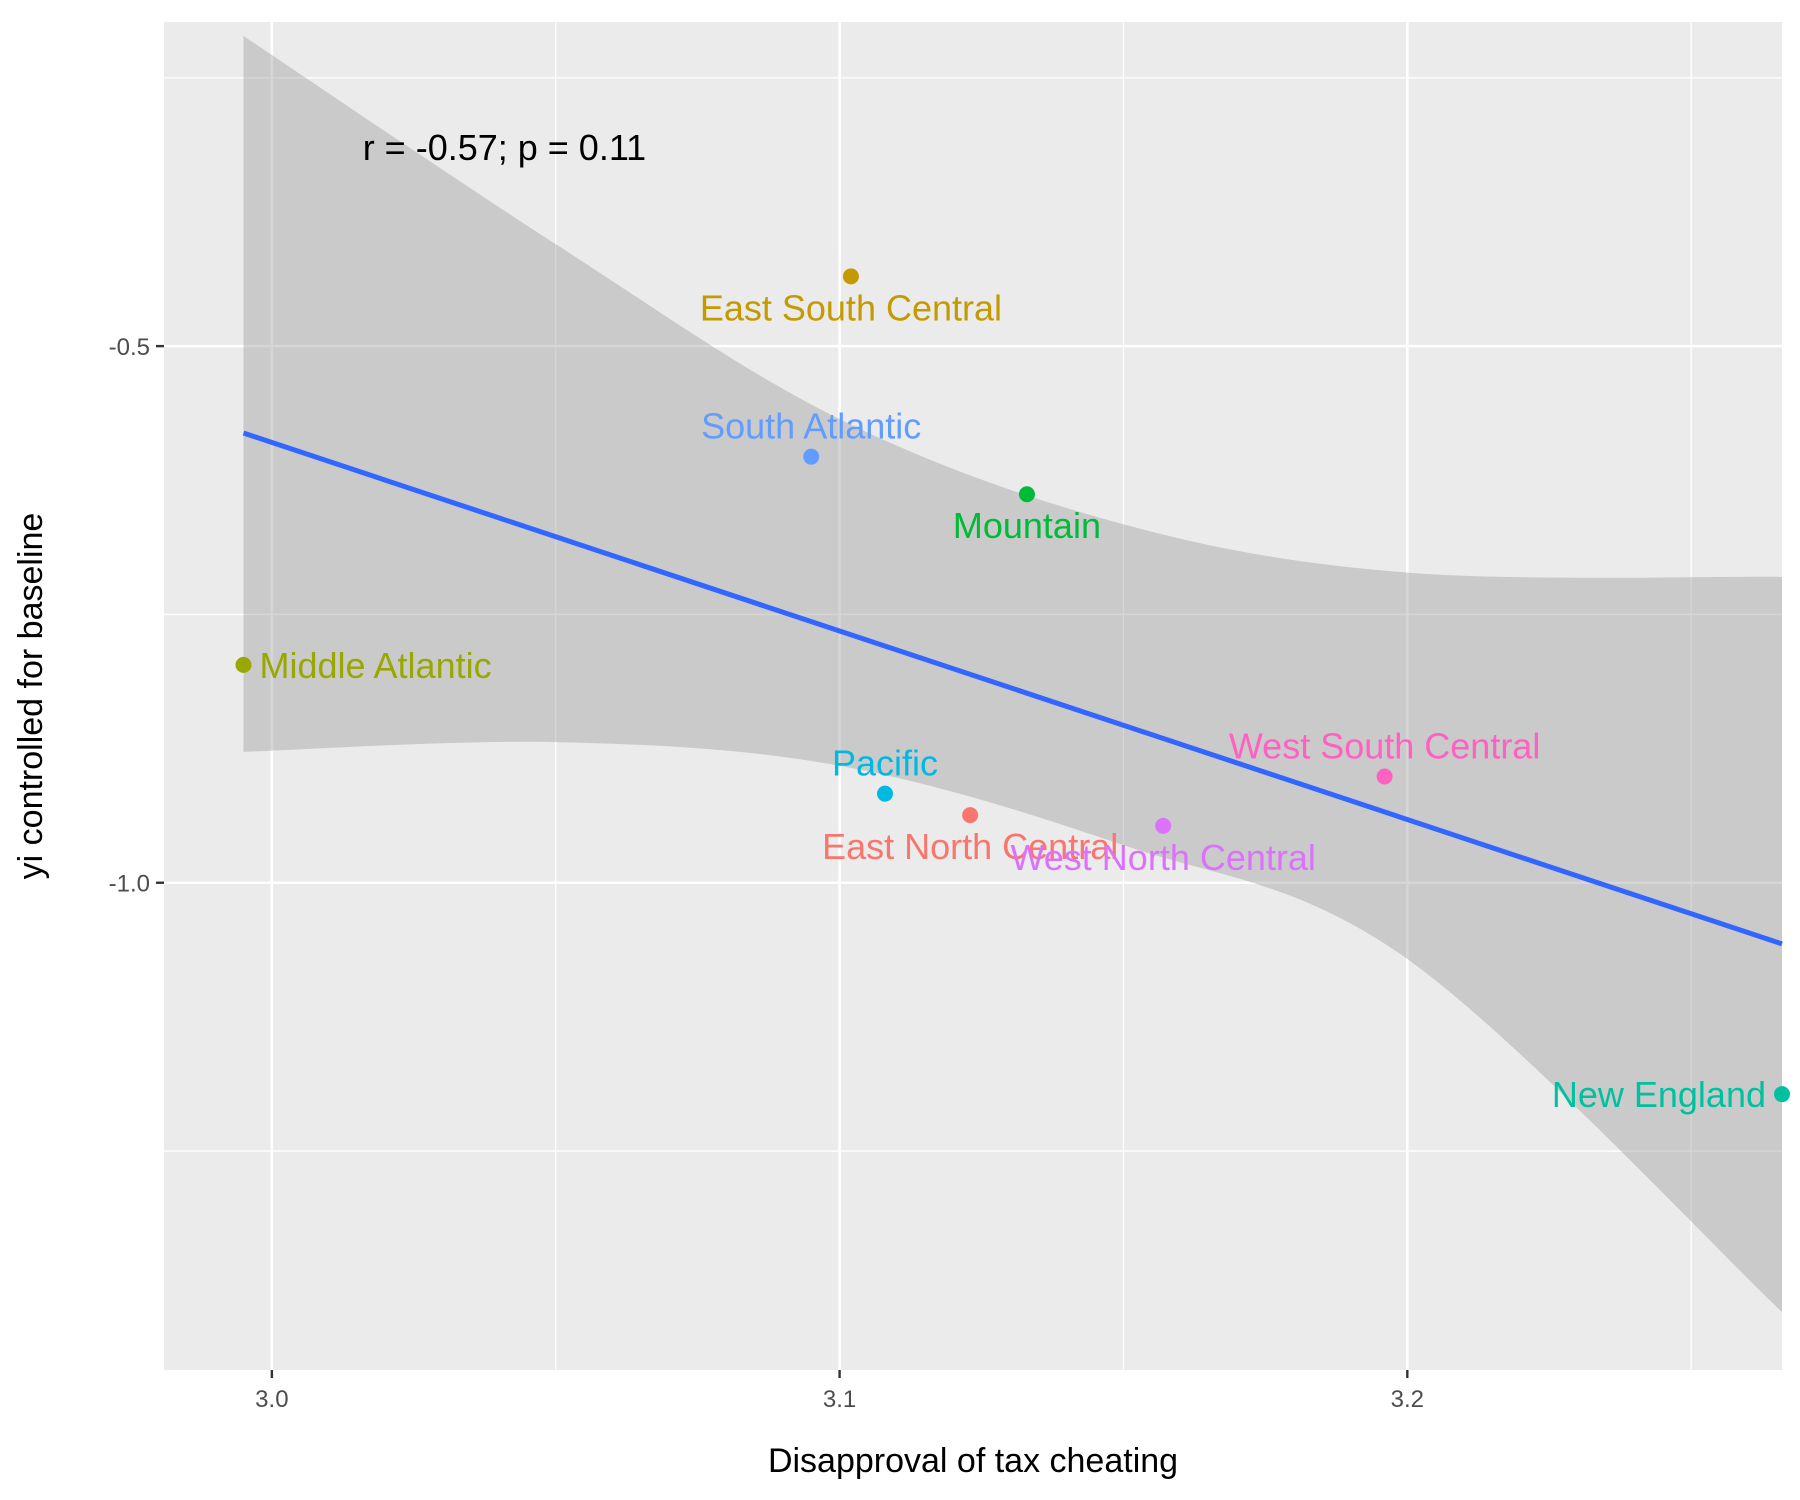 Image resolution: width=1800 pixels, height=1500 pixels. Describe the element at coordinates (851, 307) in the screenshot. I see `data-point-label: East South Central` at that location.